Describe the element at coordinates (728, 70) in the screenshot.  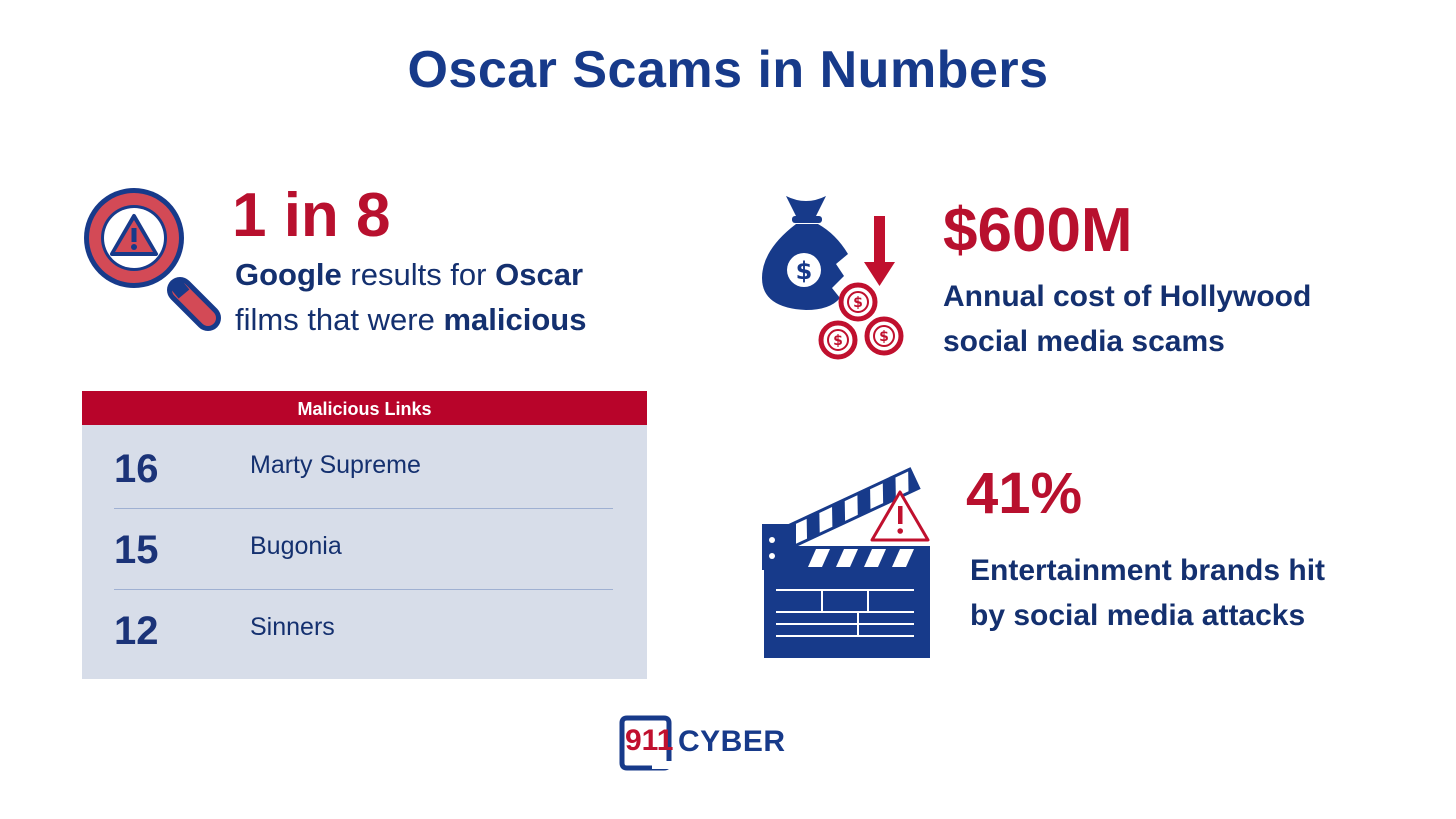
I see `page-title: Oscar Scams in Numbers` at that location.